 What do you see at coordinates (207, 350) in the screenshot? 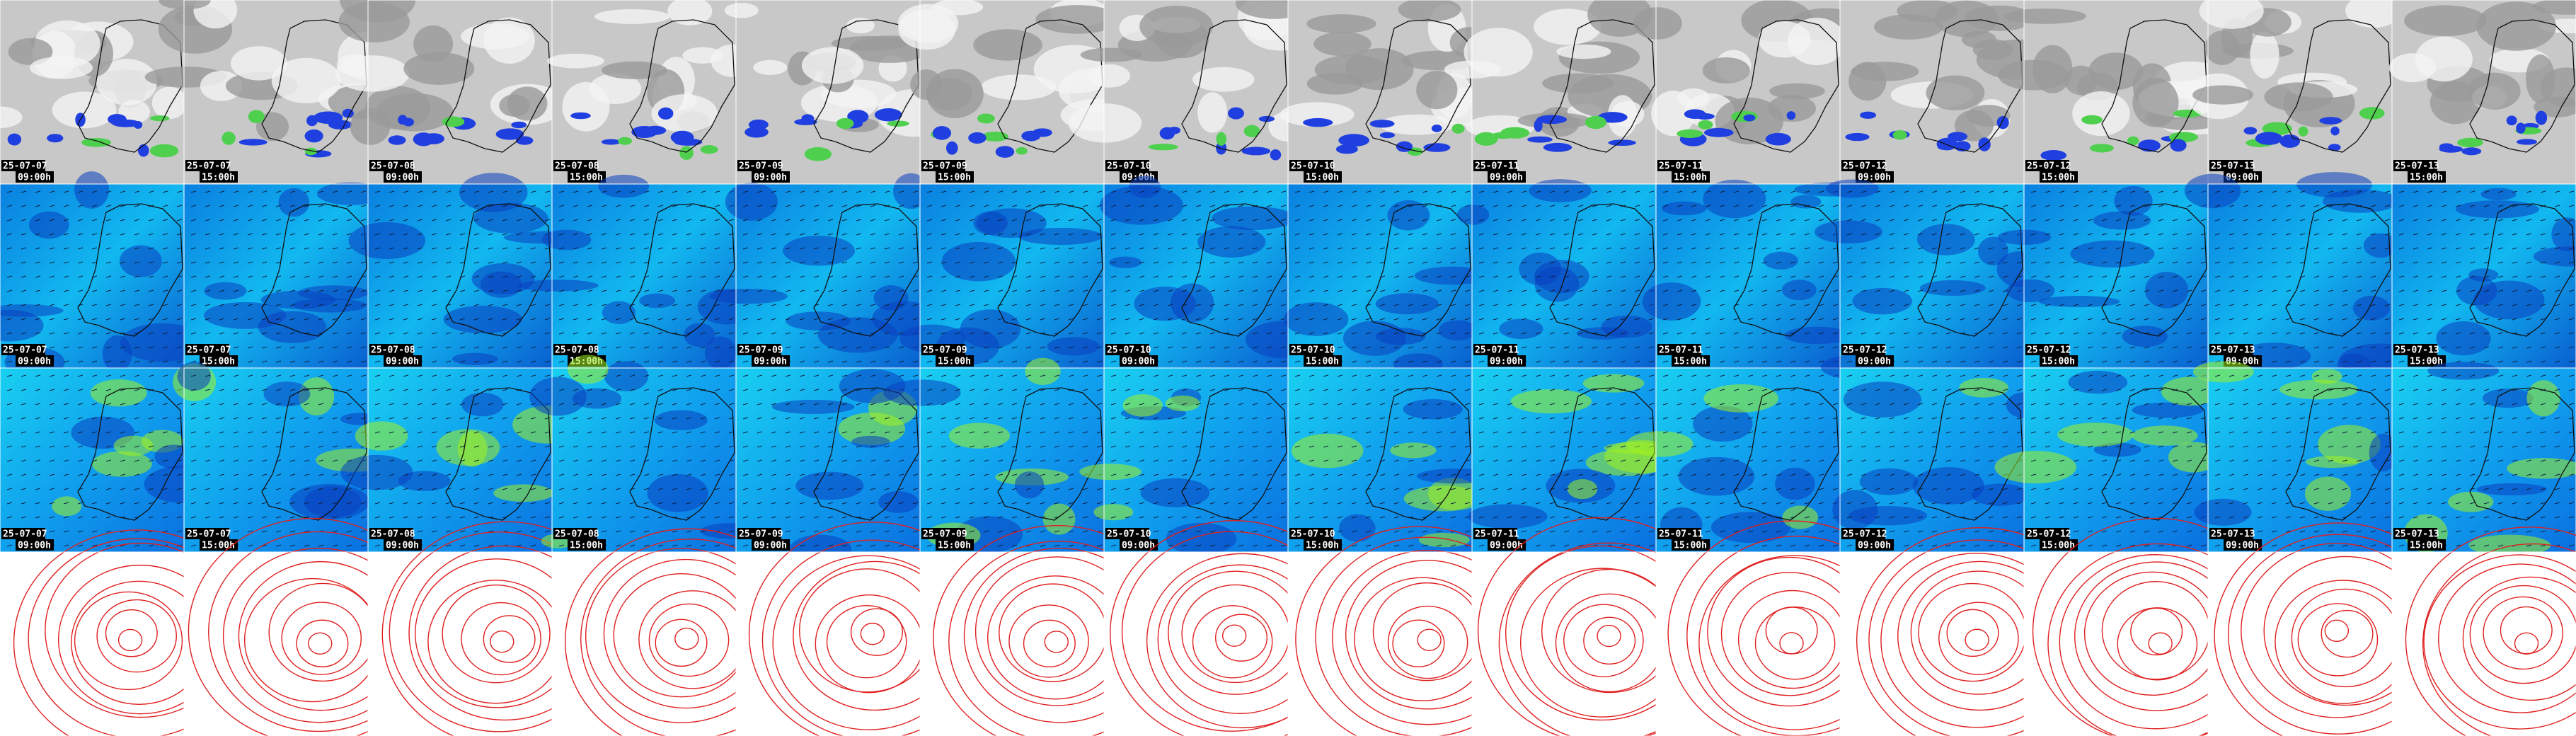
I see `label-box` at bounding box center [207, 350].